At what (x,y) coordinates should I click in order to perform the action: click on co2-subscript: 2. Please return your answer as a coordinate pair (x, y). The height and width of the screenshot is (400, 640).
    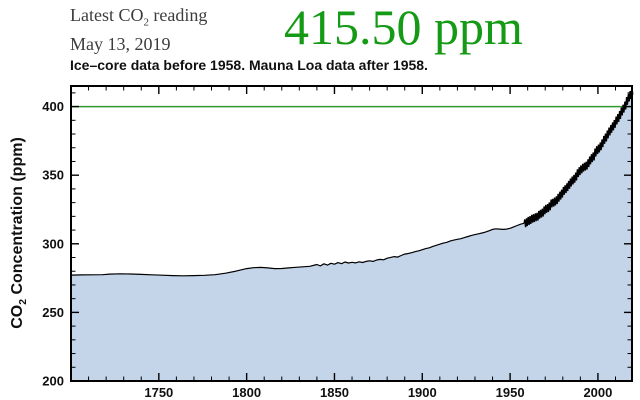
    Looking at the image, I should click on (146, 22).